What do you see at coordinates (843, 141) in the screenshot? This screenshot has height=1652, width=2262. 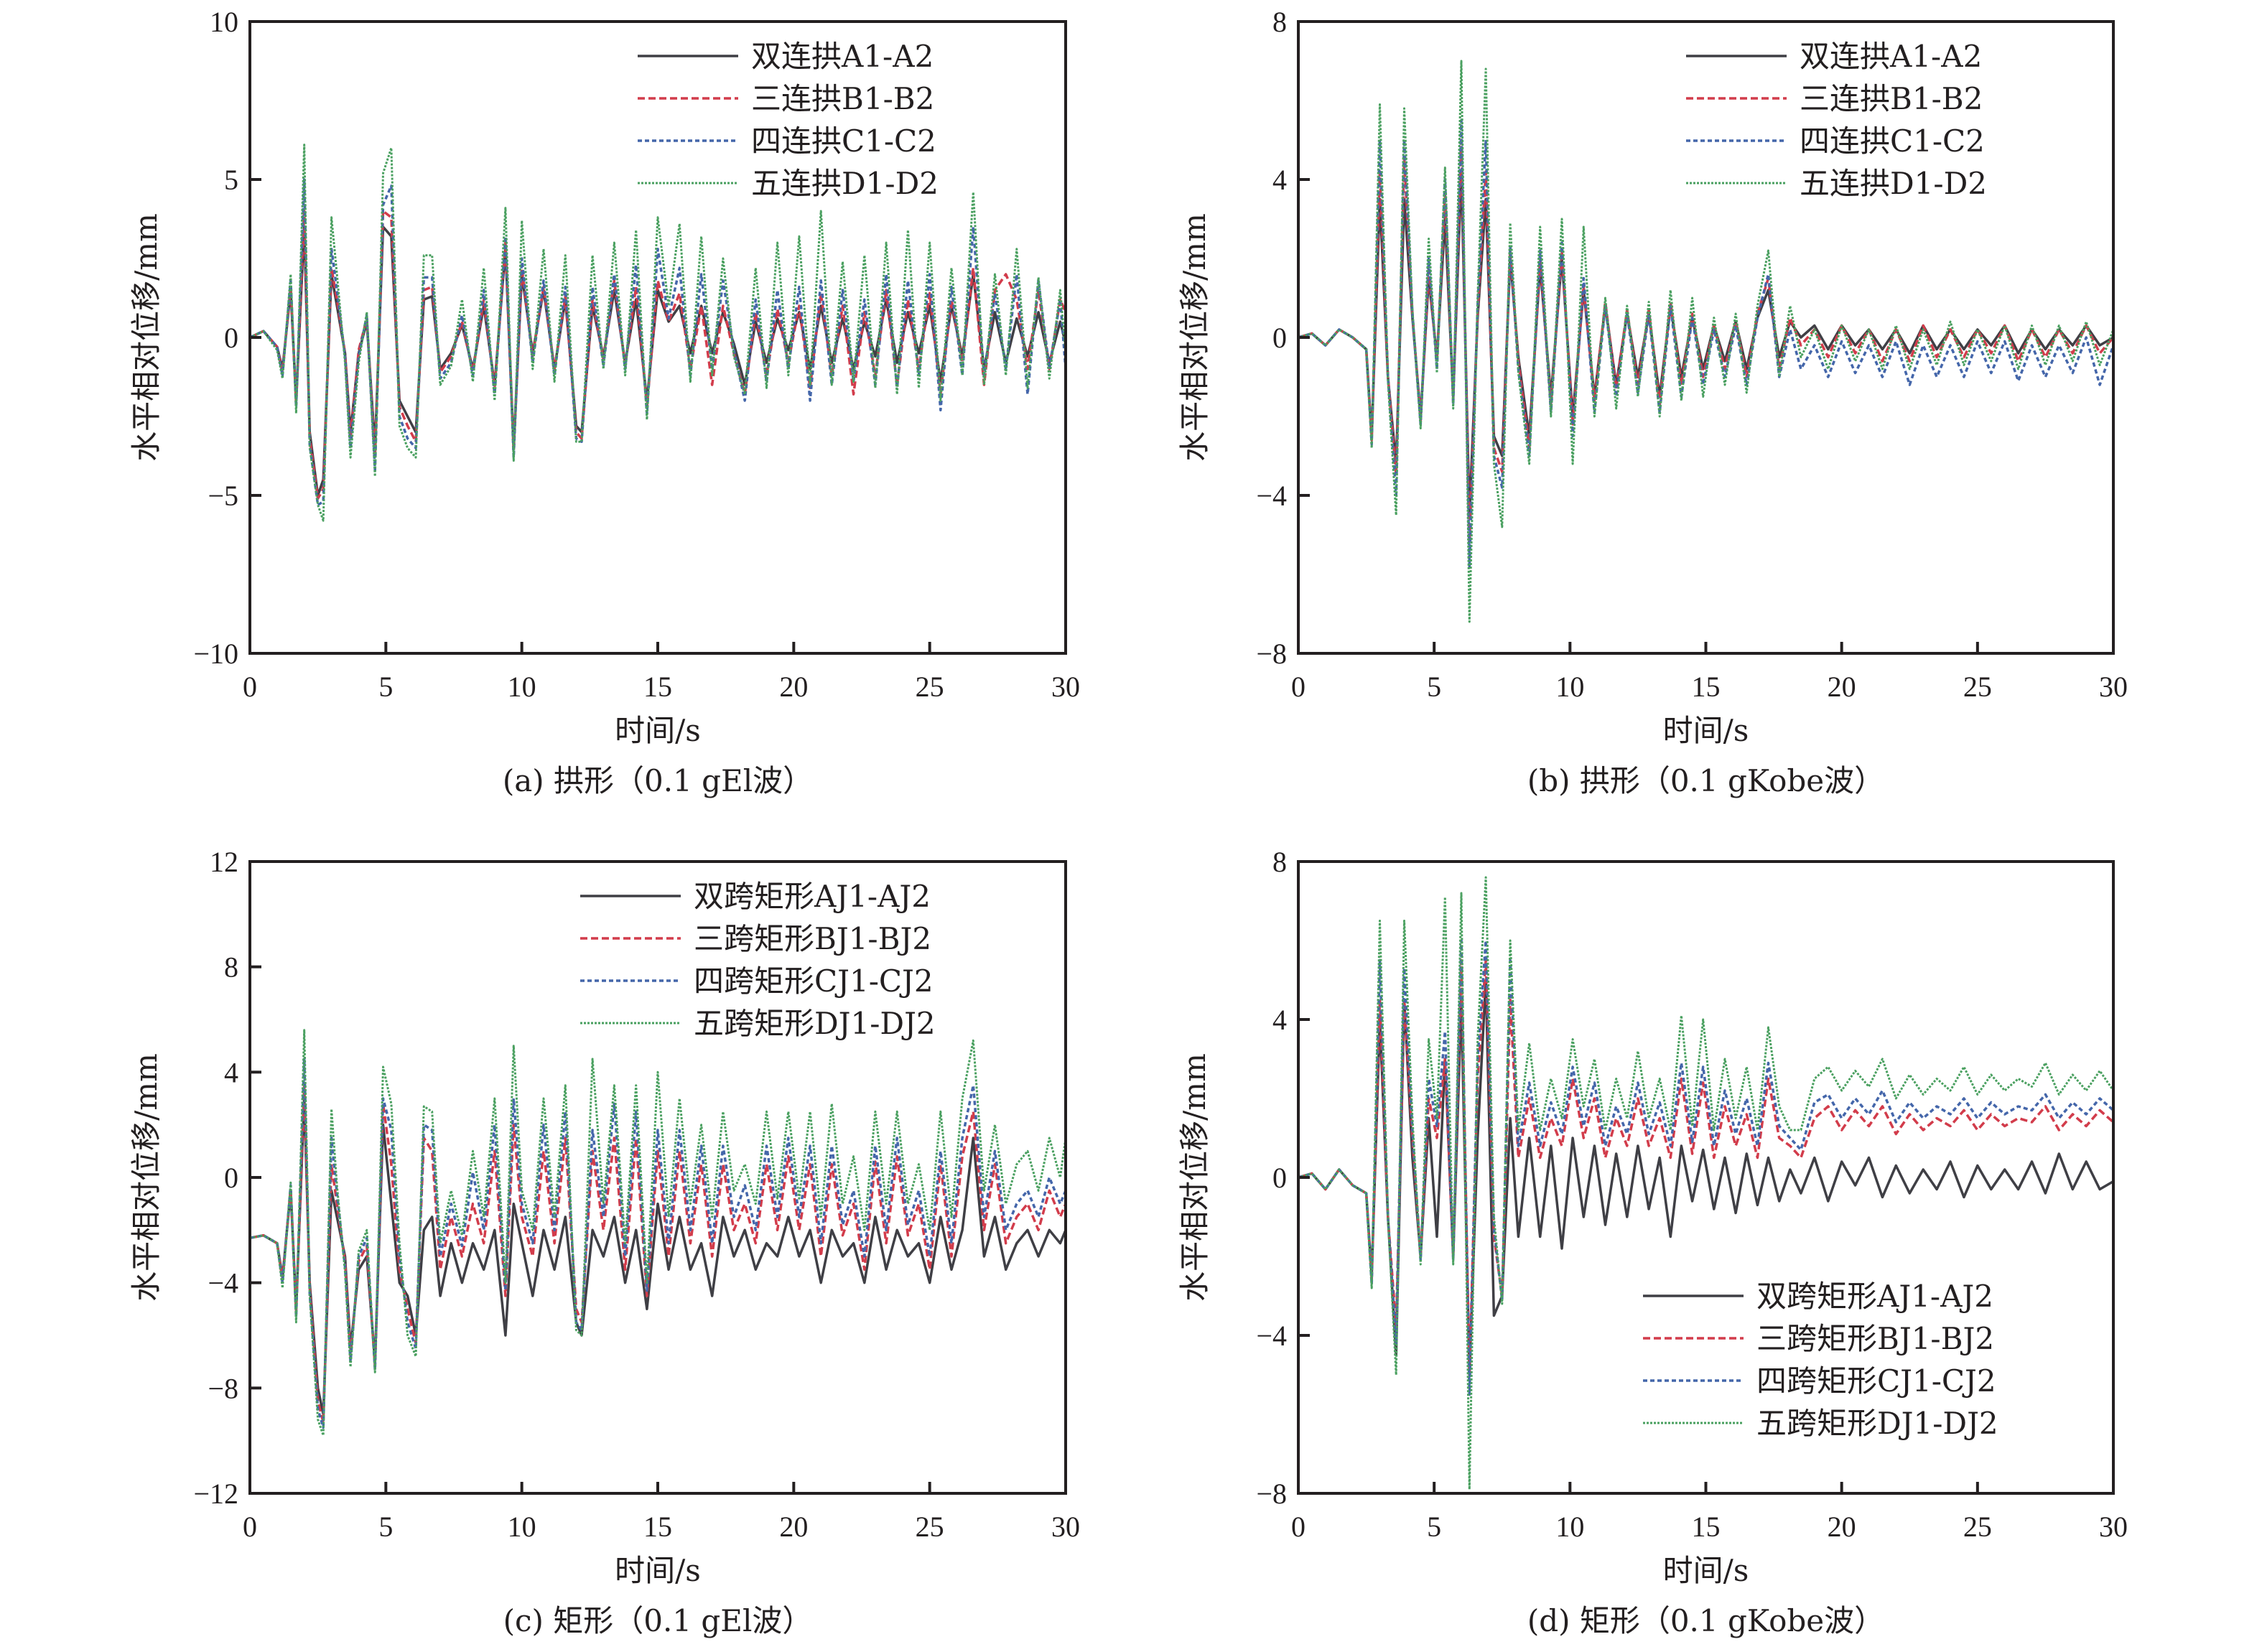 I see `legend-label: 四连拱C1-C2` at bounding box center [843, 141].